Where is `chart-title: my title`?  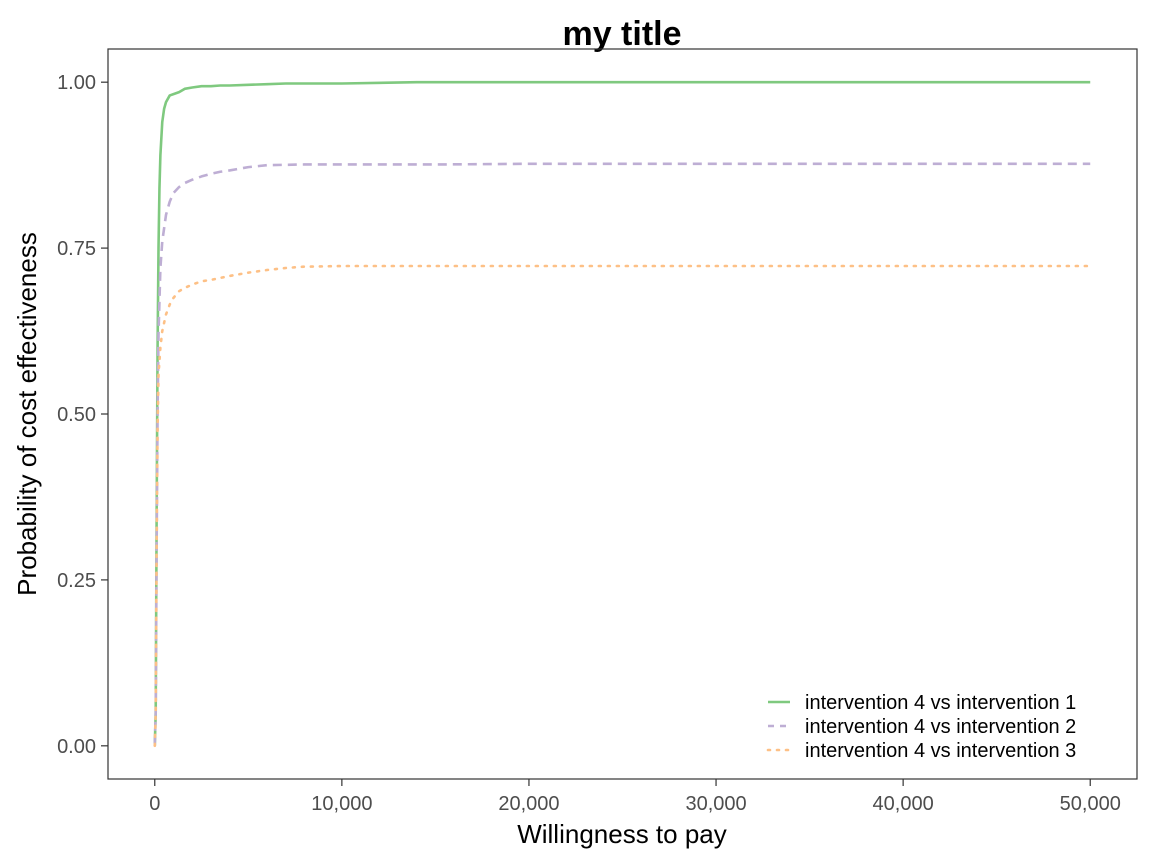 chart-title: my title is located at coordinates (621, 34).